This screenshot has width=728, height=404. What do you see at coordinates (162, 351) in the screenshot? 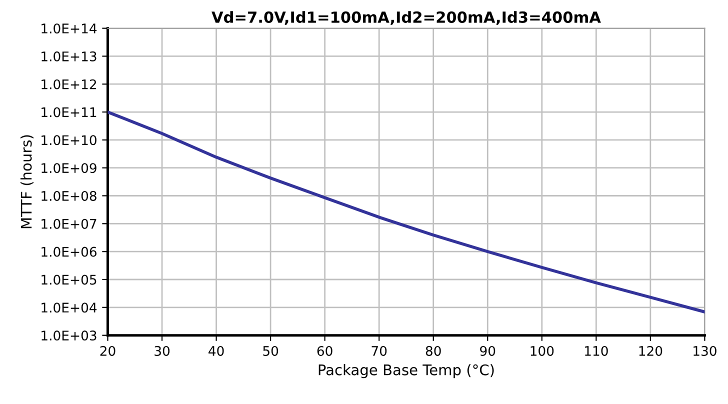
I see `x-tick-label: 30` at bounding box center [162, 351].